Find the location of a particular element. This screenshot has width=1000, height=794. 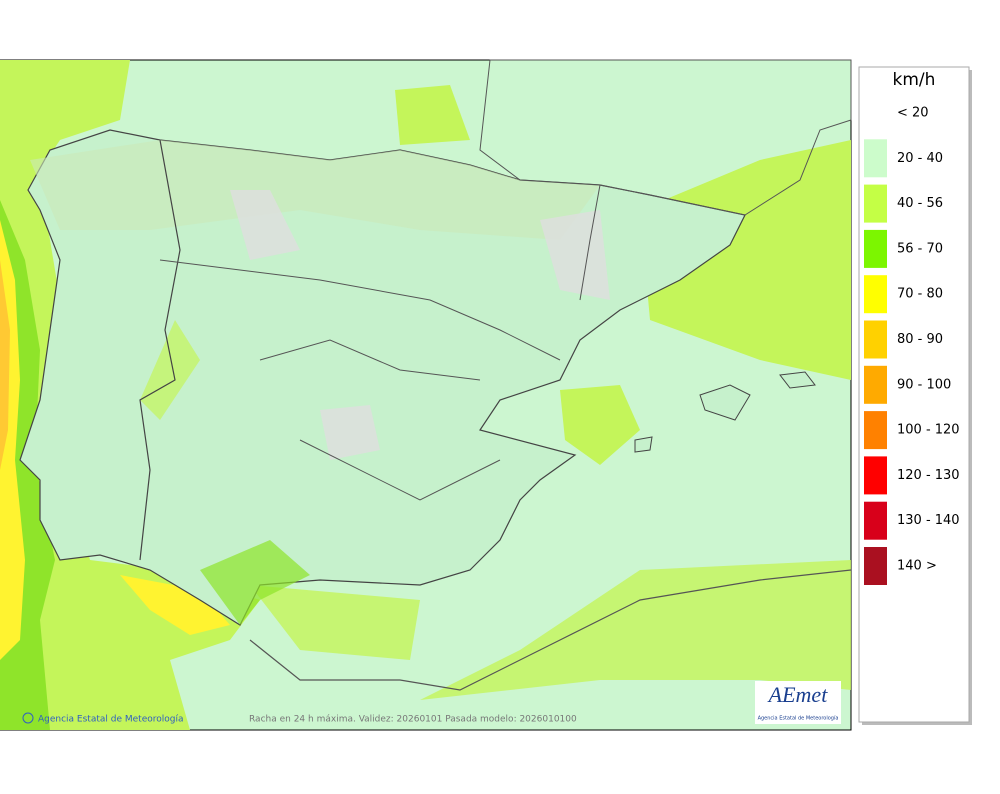

legend-title: km/h is located at coordinates (914, 80).